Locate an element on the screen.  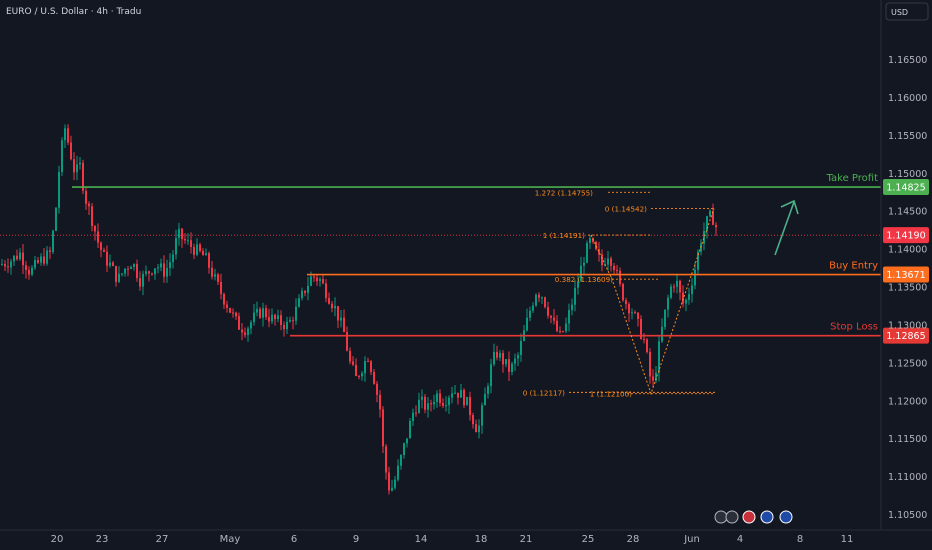
event-icons is located at coordinates (753, 517).